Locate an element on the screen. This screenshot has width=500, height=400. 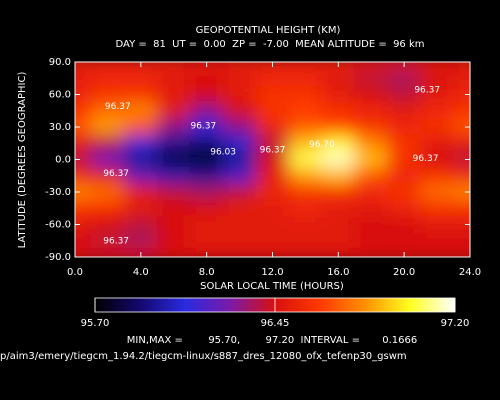
stats-text: MIN,MAX = 95.70, 97.20 INTERVAL = 0.1666 is located at coordinates (272, 340).